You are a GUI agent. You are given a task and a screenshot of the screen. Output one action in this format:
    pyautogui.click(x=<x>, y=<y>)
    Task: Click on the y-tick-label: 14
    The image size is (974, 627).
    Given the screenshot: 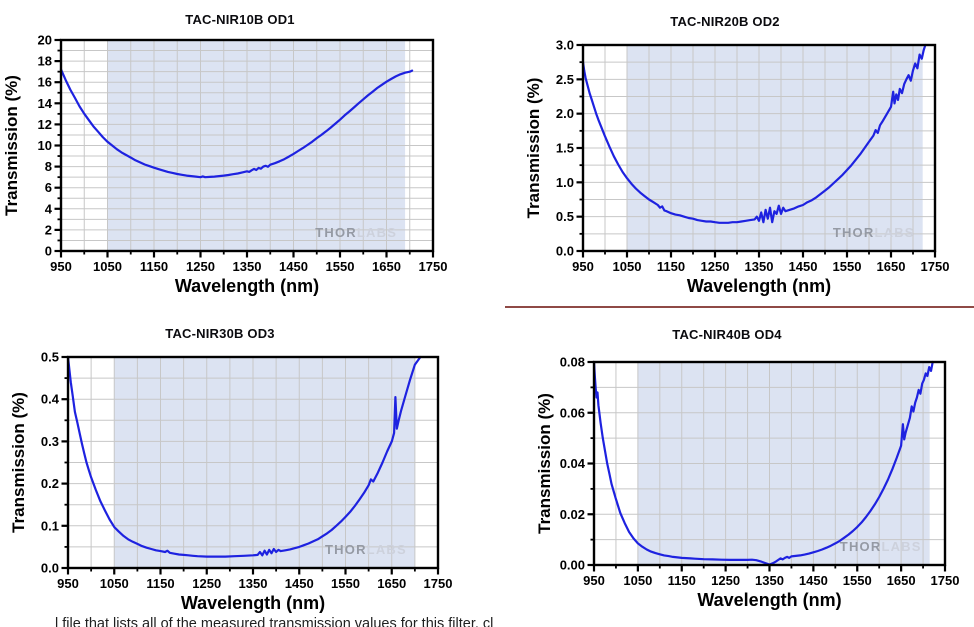 What is the action you would take?
    pyautogui.click(x=45, y=103)
    